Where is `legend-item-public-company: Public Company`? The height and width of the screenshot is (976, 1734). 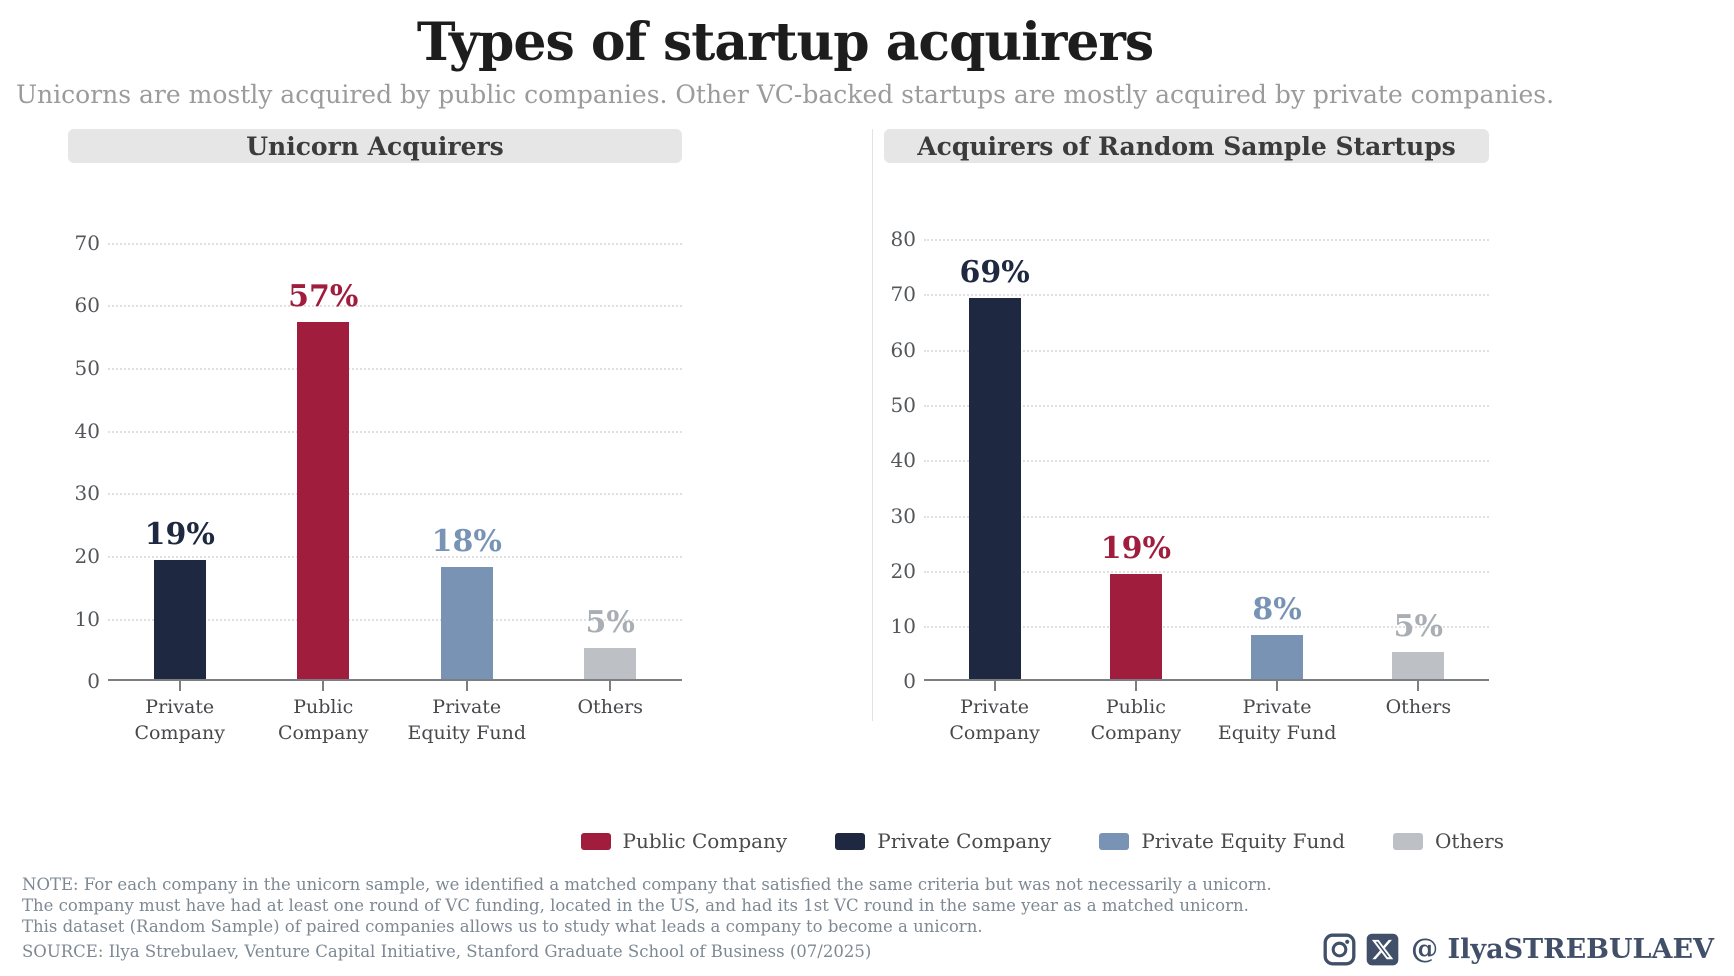 legend-item-public-company: Public Company is located at coordinates (684, 841).